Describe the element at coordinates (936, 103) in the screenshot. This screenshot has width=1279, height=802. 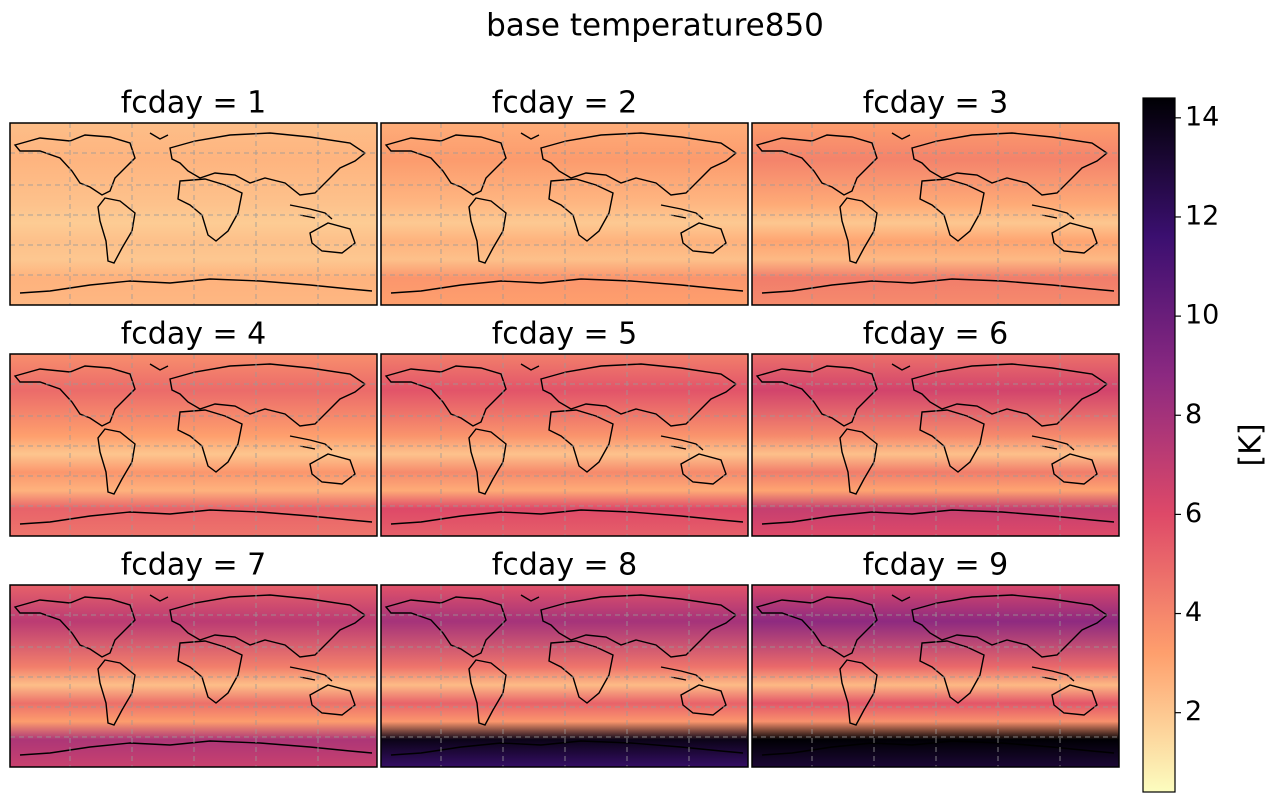
I see `panel-title: fcday = 3` at that location.